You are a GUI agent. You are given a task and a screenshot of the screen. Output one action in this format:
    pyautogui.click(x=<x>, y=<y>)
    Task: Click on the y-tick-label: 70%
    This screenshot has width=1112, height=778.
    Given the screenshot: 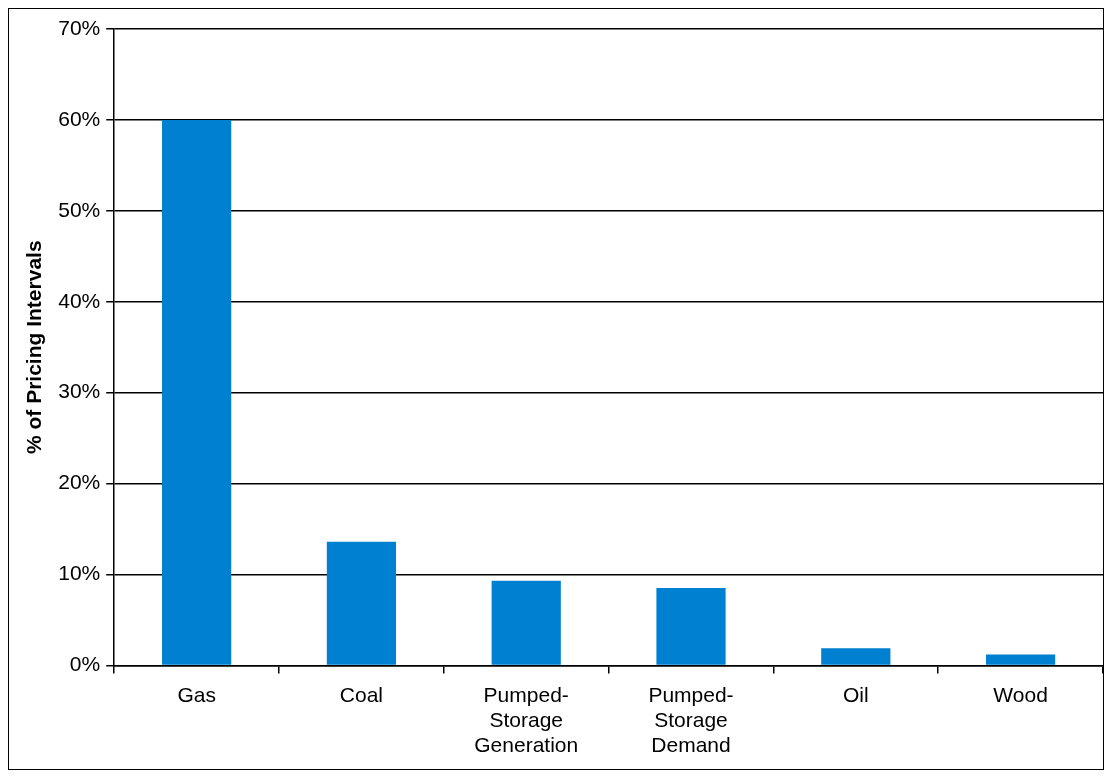 What is the action you would take?
    pyautogui.click(x=79, y=27)
    